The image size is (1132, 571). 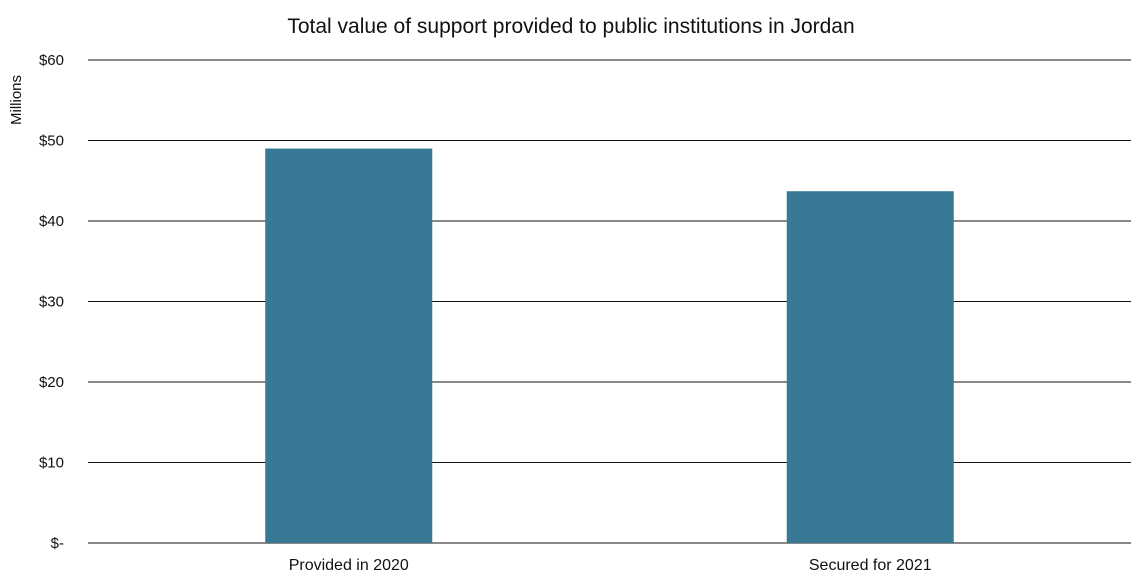 What do you see at coordinates (51, 60) in the screenshot?
I see `y-tick-label: $60` at bounding box center [51, 60].